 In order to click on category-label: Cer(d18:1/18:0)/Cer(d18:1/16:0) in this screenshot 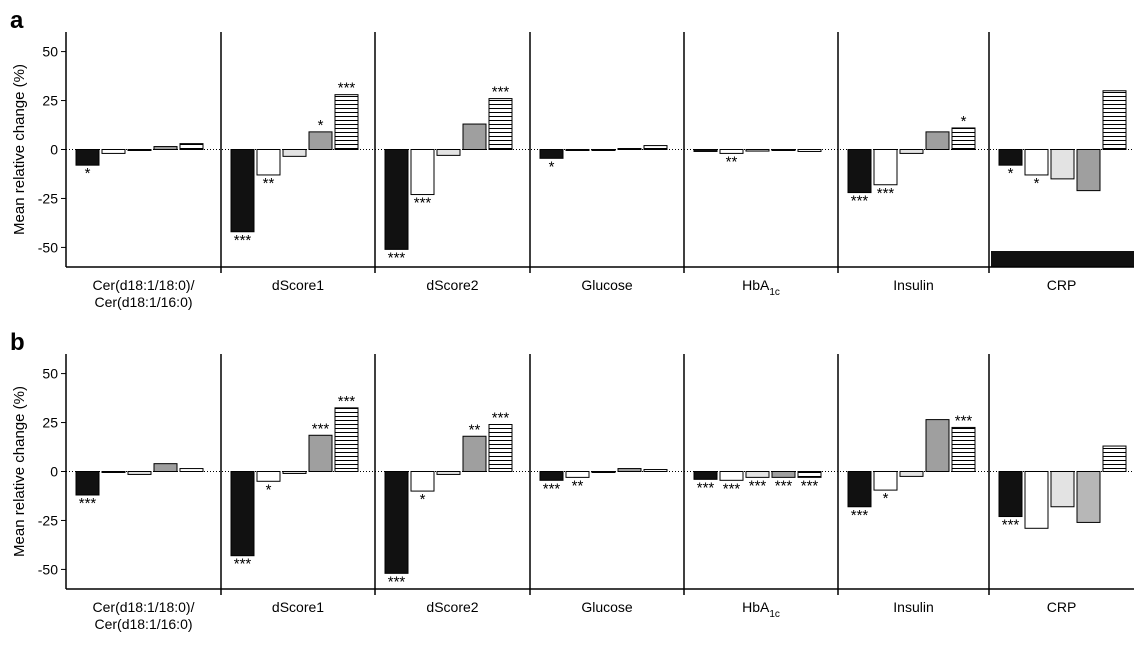, I will do `click(144, 293)`.